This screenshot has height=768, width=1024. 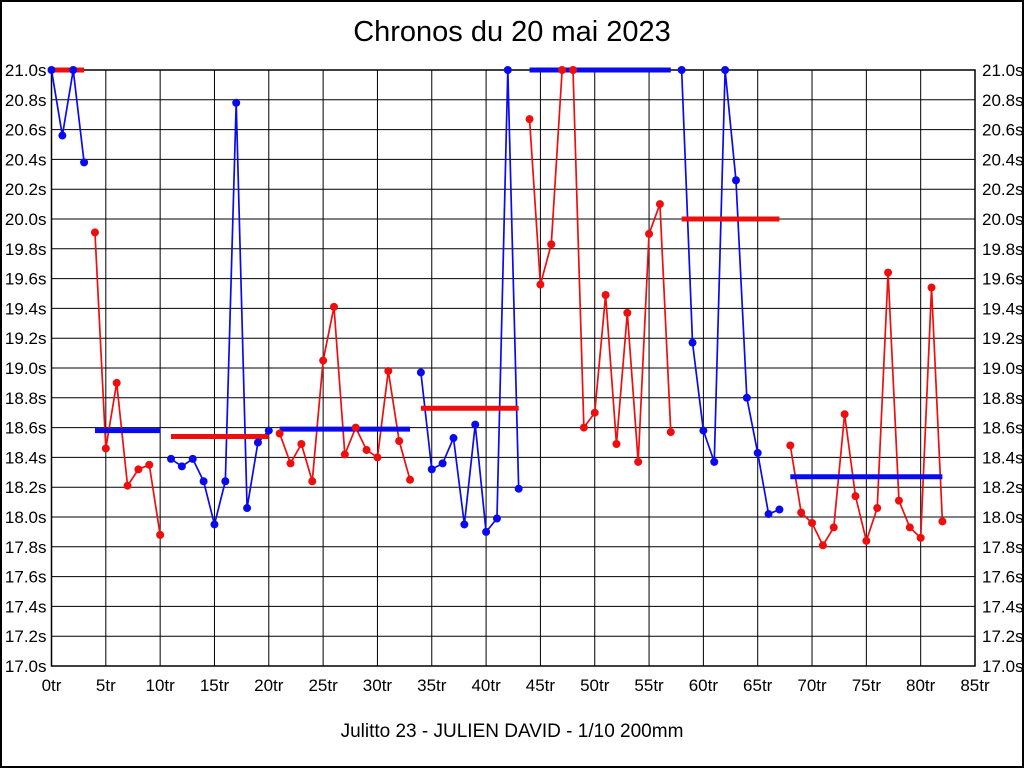 I want to click on x-axis-label: 80tr, so click(x=921, y=685).